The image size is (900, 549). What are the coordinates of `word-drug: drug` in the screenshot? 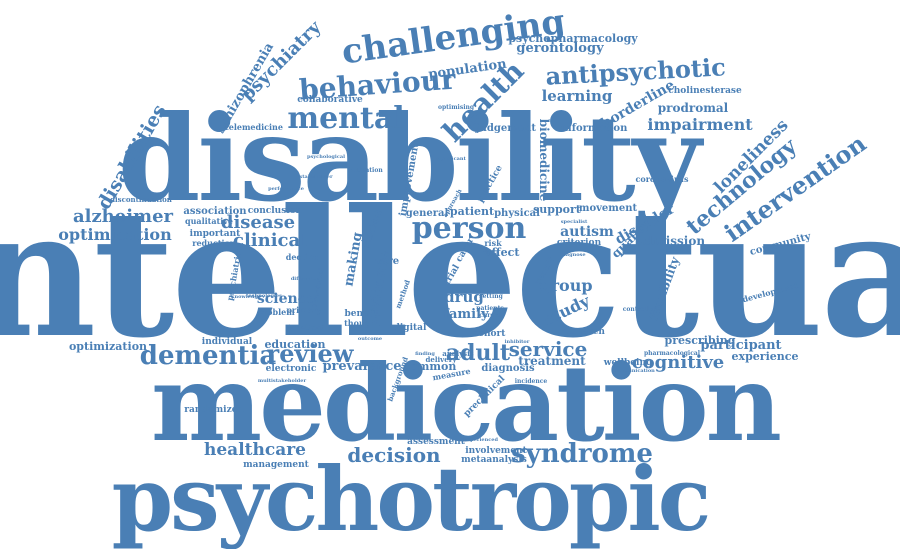 It's located at (464, 297).